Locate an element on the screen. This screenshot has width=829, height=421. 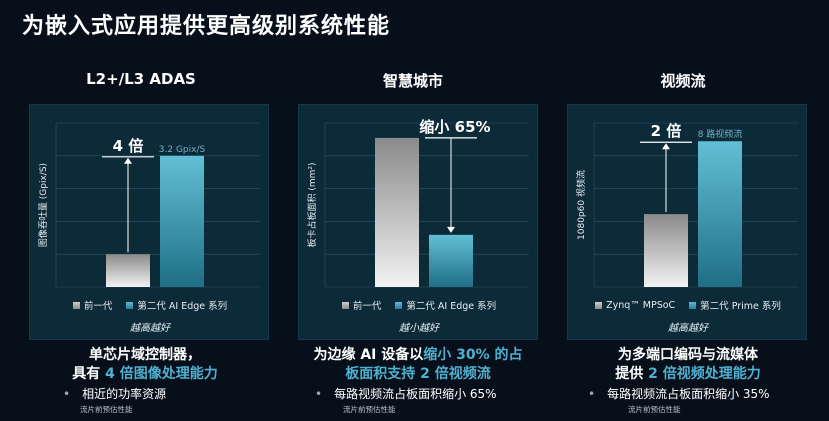
annotation-65-percent: 缩小 65% is located at coordinates (454, 127).